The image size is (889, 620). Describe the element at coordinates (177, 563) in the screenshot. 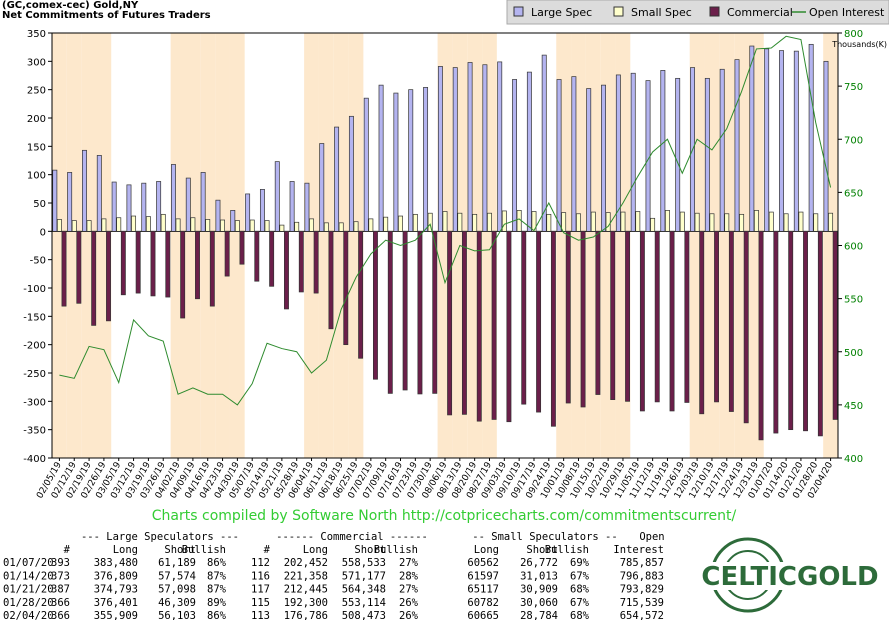

I see `table-cell: 61,189` at that location.